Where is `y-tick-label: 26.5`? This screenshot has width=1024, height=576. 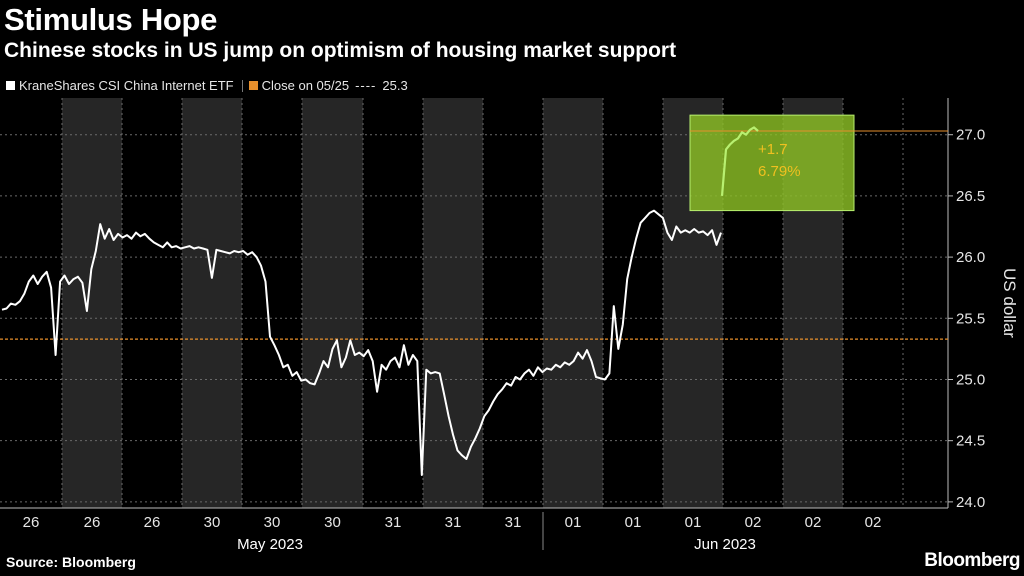 y-tick-label: 26.5 is located at coordinates (970, 196).